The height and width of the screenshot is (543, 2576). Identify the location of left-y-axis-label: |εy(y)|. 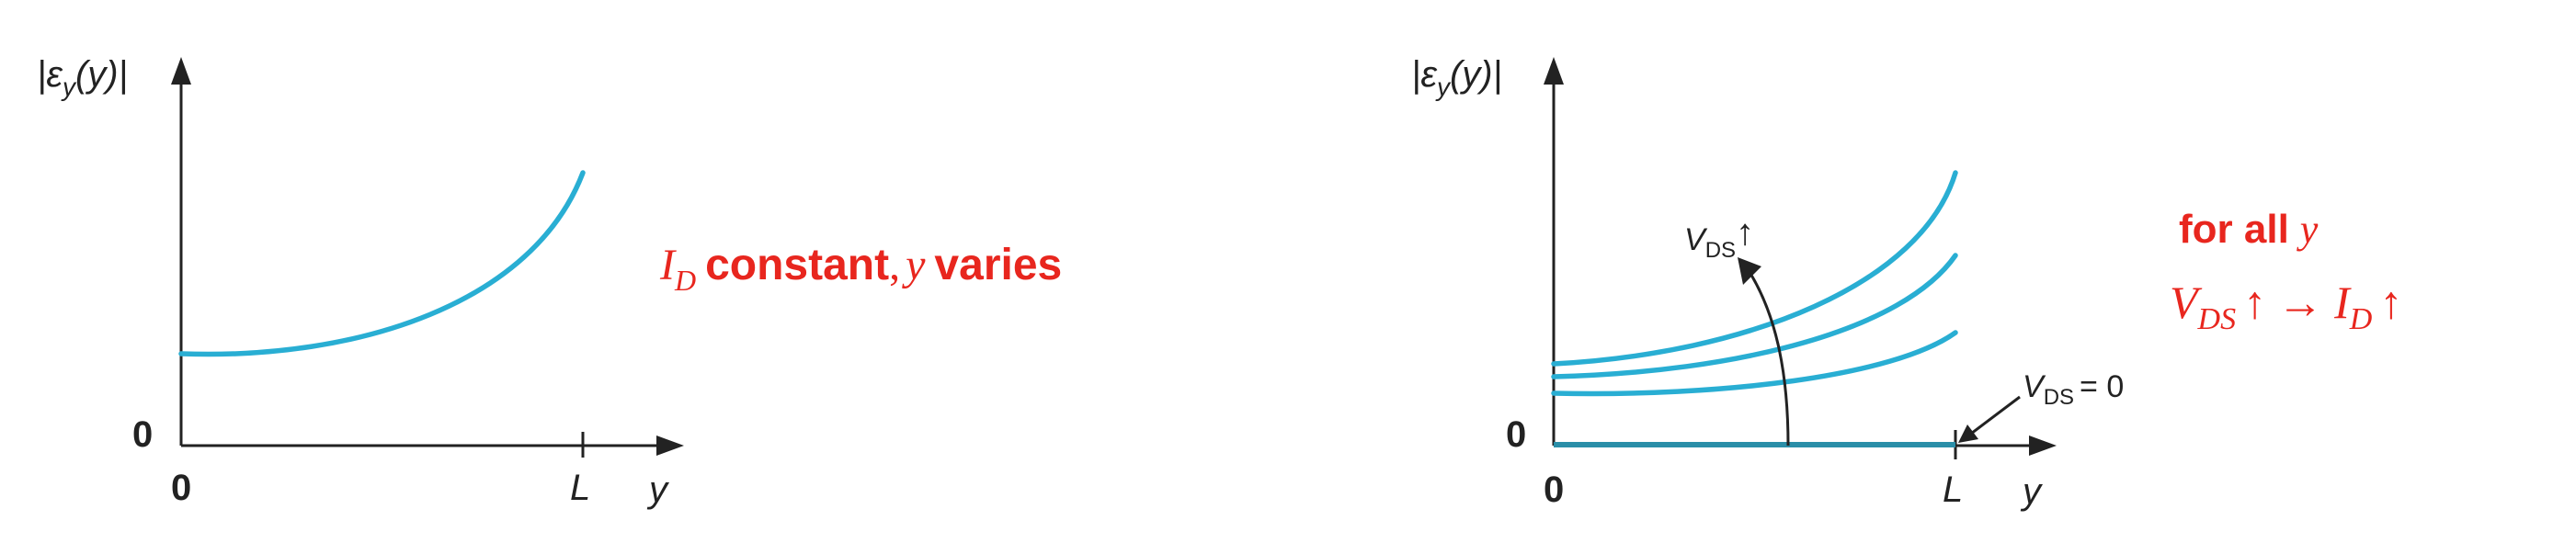
(82, 77).